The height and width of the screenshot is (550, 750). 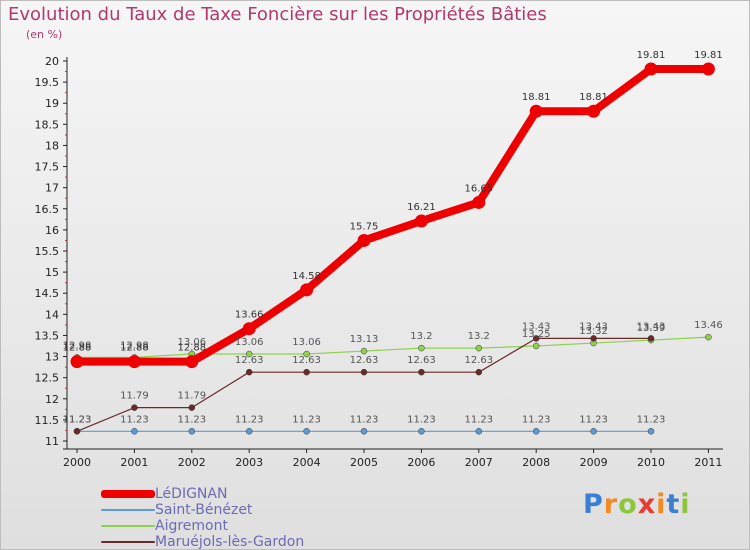 What do you see at coordinates (191, 526) in the screenshot?
I see `legend-label: Aigremont` at bounding box center [191, 526].